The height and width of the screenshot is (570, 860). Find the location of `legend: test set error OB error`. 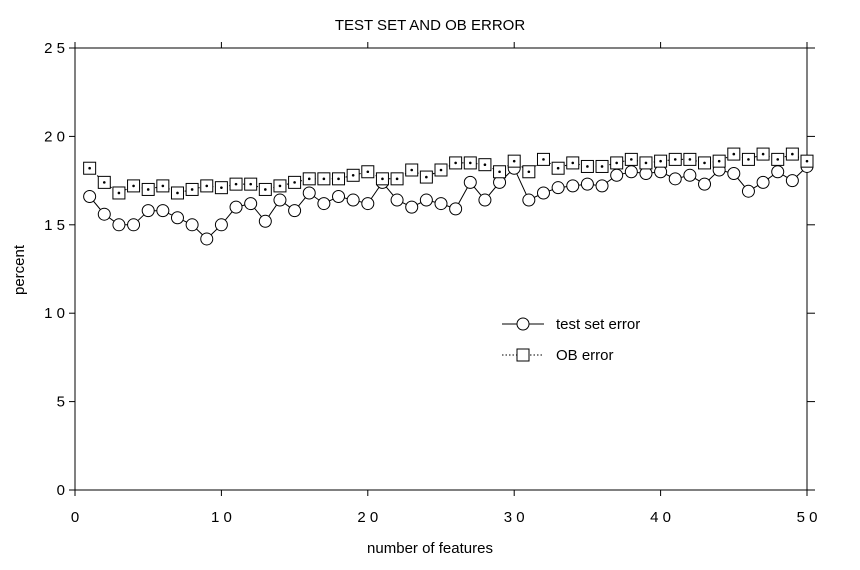

legend: test set error OB error is located at coordinates (571, 340).